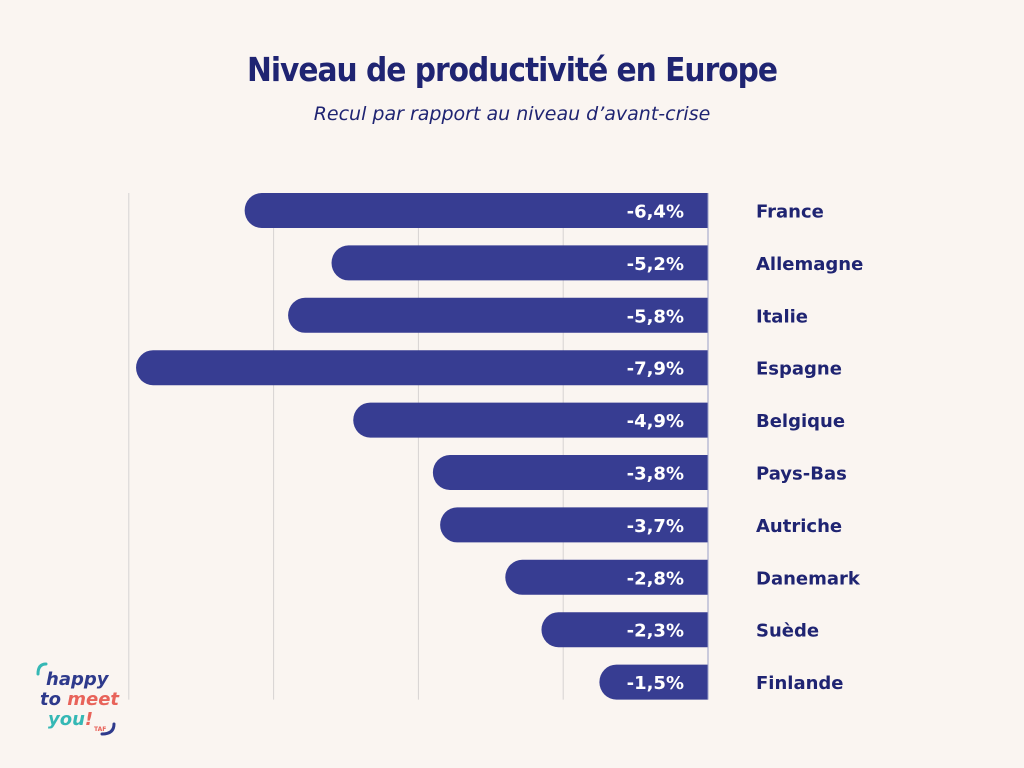  Describe the element at coordinates (655, 212) in the screenshot. I see `data-label: -6,4%` at that location.